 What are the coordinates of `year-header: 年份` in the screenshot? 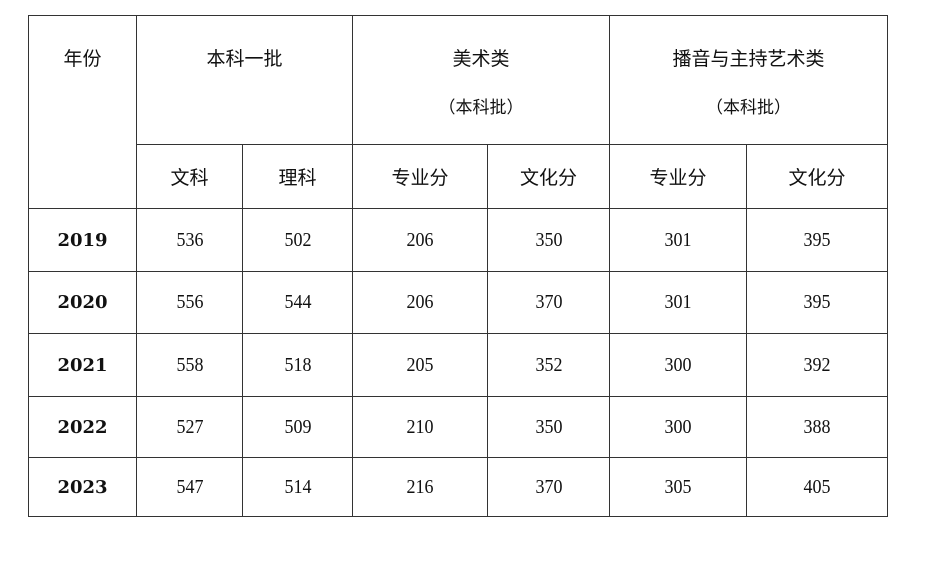 It's located at (82, 112).